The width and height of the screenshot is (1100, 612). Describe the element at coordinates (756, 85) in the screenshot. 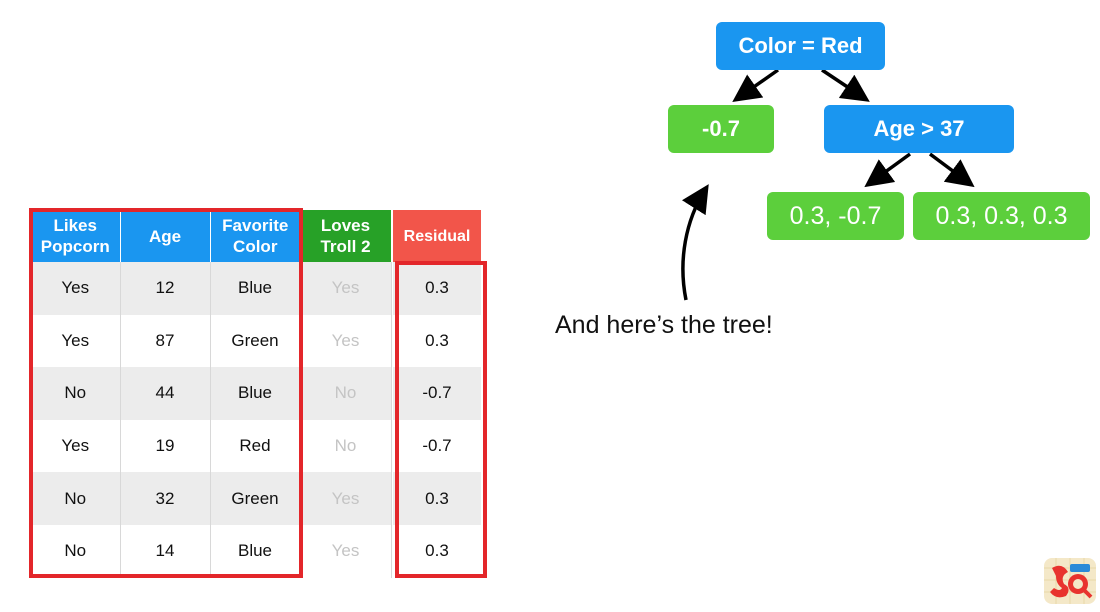

I see `arrow-root-to-left-leaf` at that location.